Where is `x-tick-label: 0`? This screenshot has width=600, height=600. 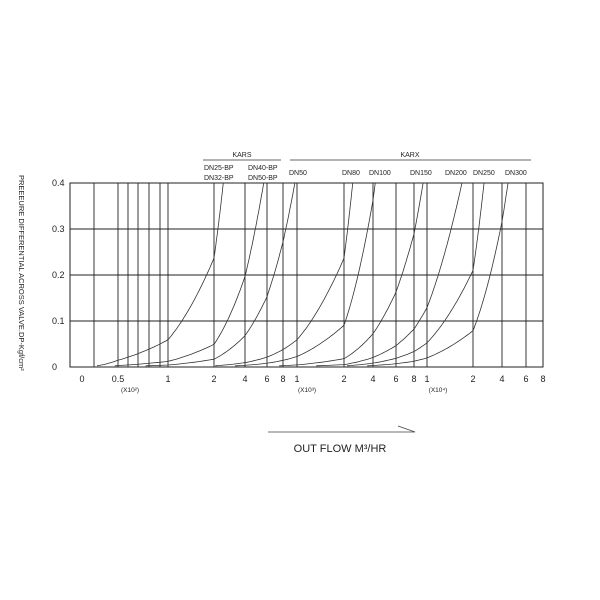
x-tick-label: 0 is located at coordinates (81, 379).